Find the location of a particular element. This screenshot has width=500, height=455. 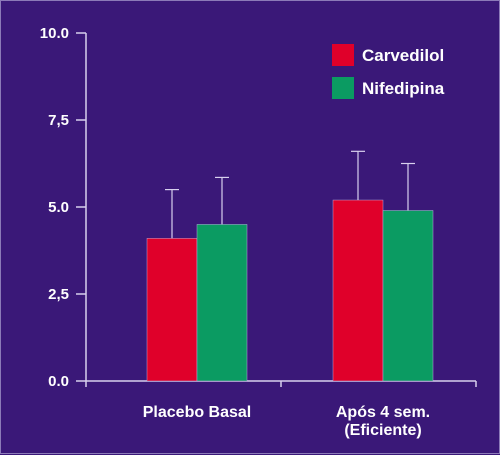

y-tick-label: 2,5 is located at coordinates (58, 294).